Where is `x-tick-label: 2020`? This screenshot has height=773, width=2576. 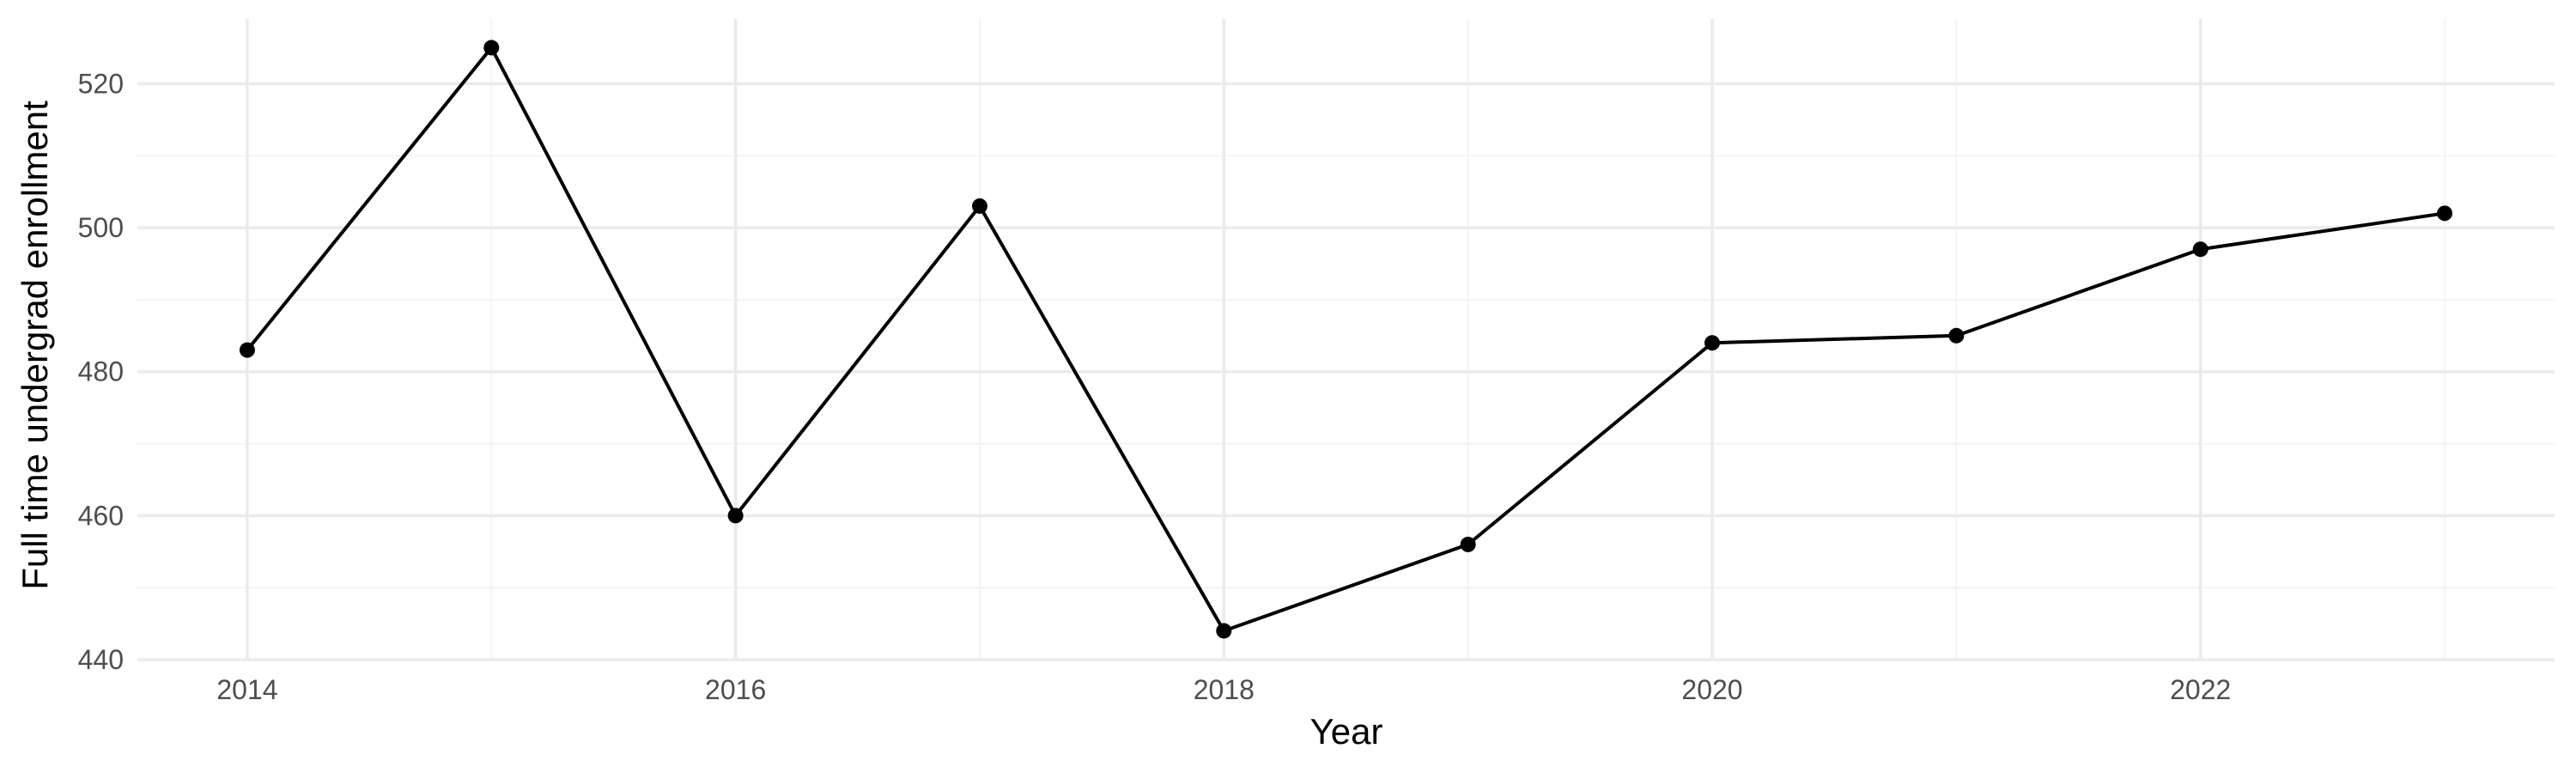 x-tick-label: 2020 is located at coordinates (1711, 689).